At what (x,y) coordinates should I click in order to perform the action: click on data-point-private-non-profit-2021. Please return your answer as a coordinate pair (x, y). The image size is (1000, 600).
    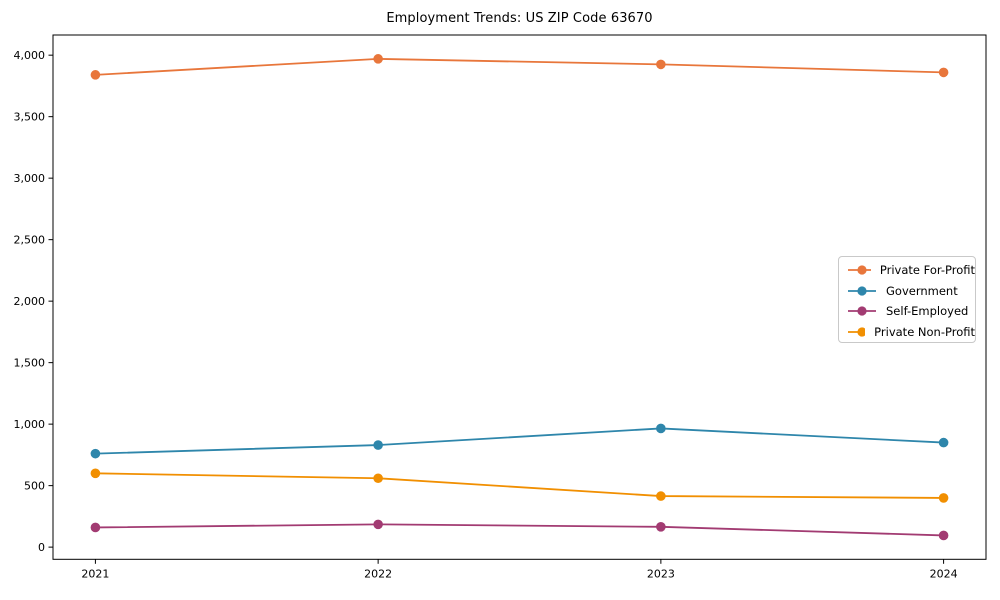
    Looking at the image, I should click on (95, 473).